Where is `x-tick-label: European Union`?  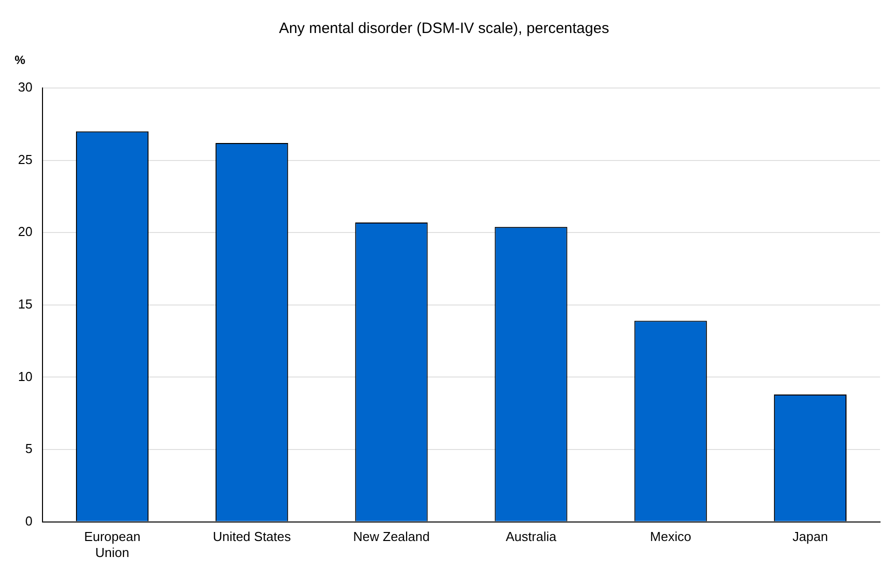
x-tick-label: European Union is located at coordinates (112, 544).